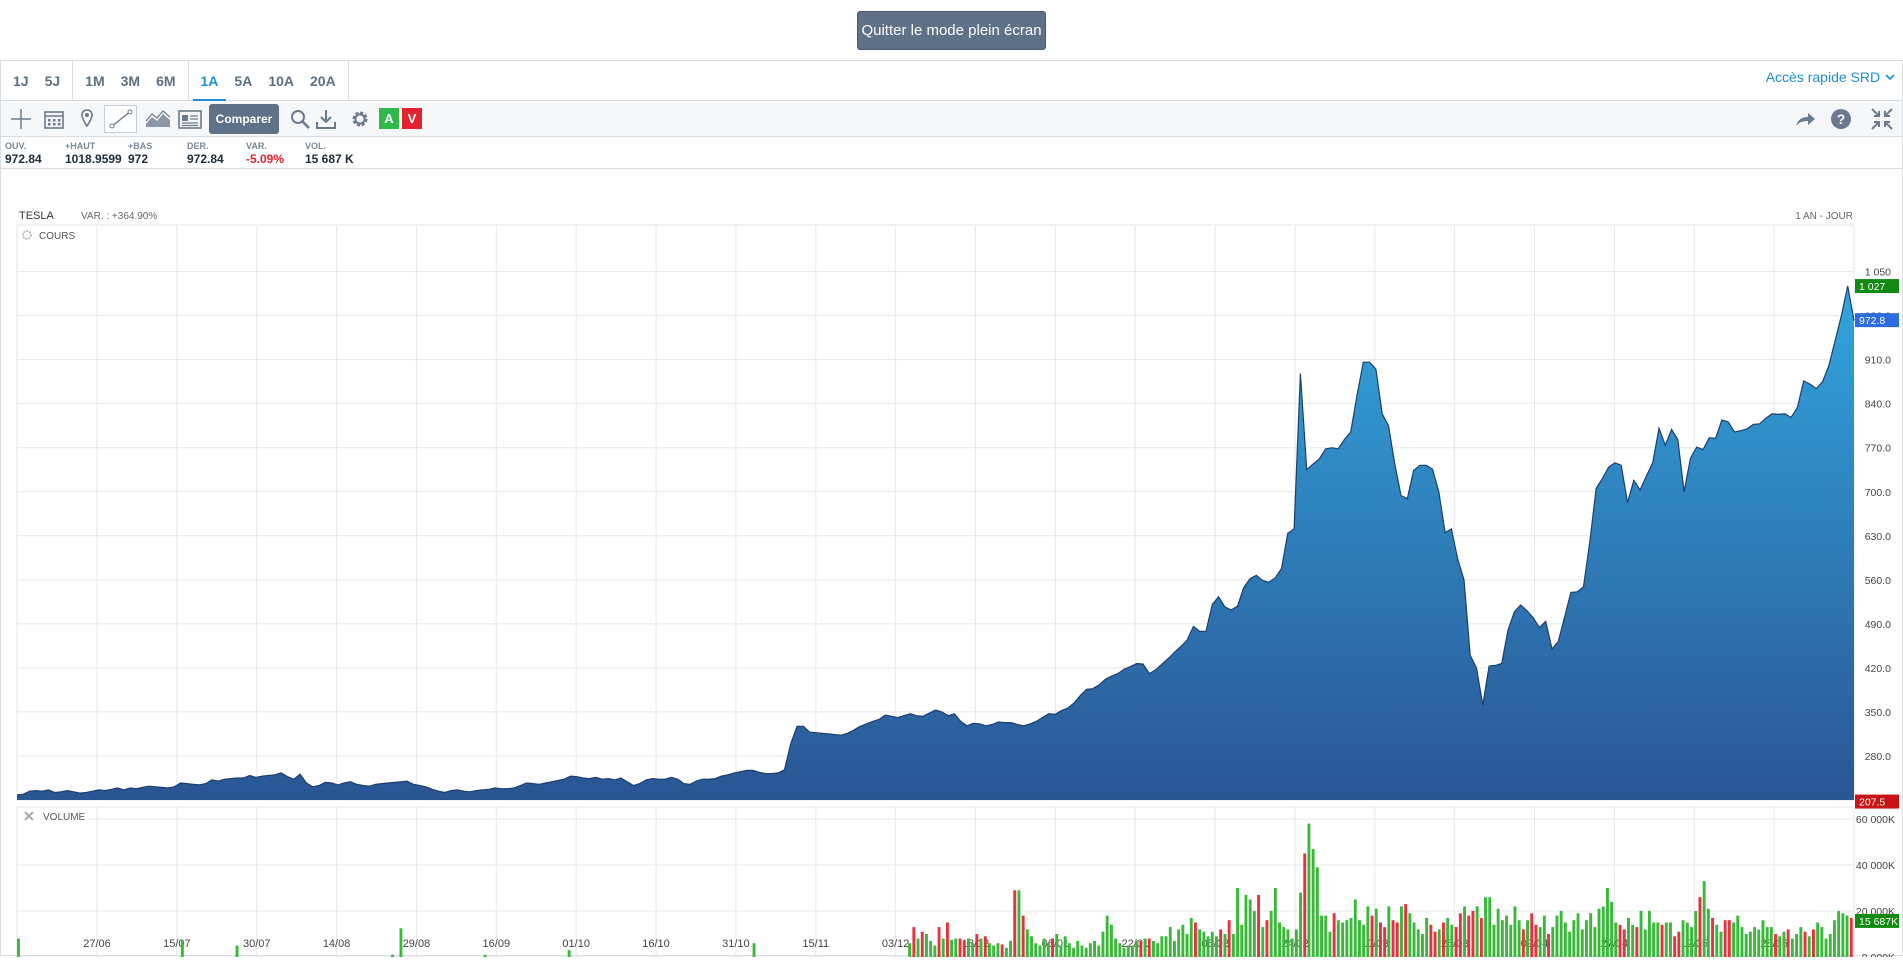 The height and width of the screenshot is (976, 1903). Describe the element at coordinates (265, 159) in the screenshot. I see `quote-var-value: -5.09%` at that location.